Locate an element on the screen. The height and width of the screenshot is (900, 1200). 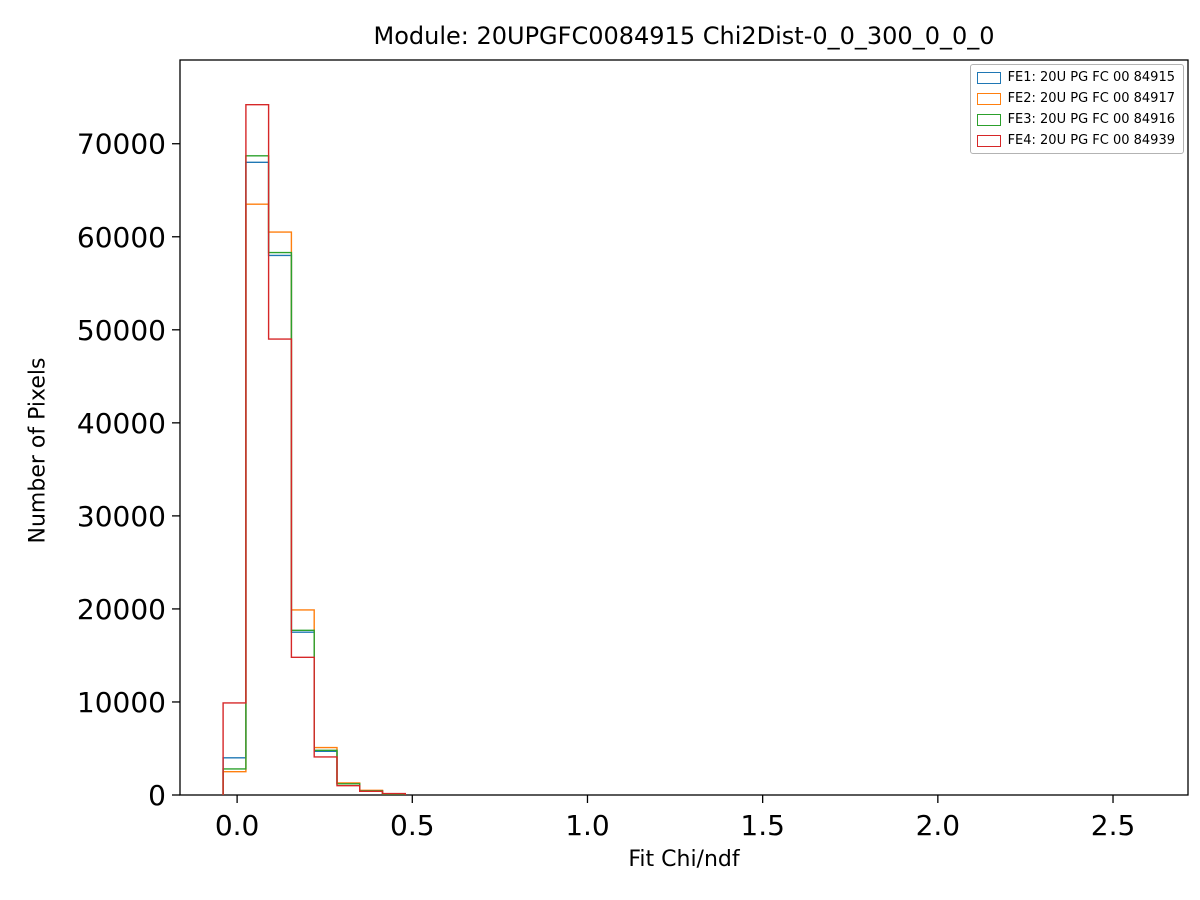
y-tick-label: 40000 is located at coordinates (121, 423).